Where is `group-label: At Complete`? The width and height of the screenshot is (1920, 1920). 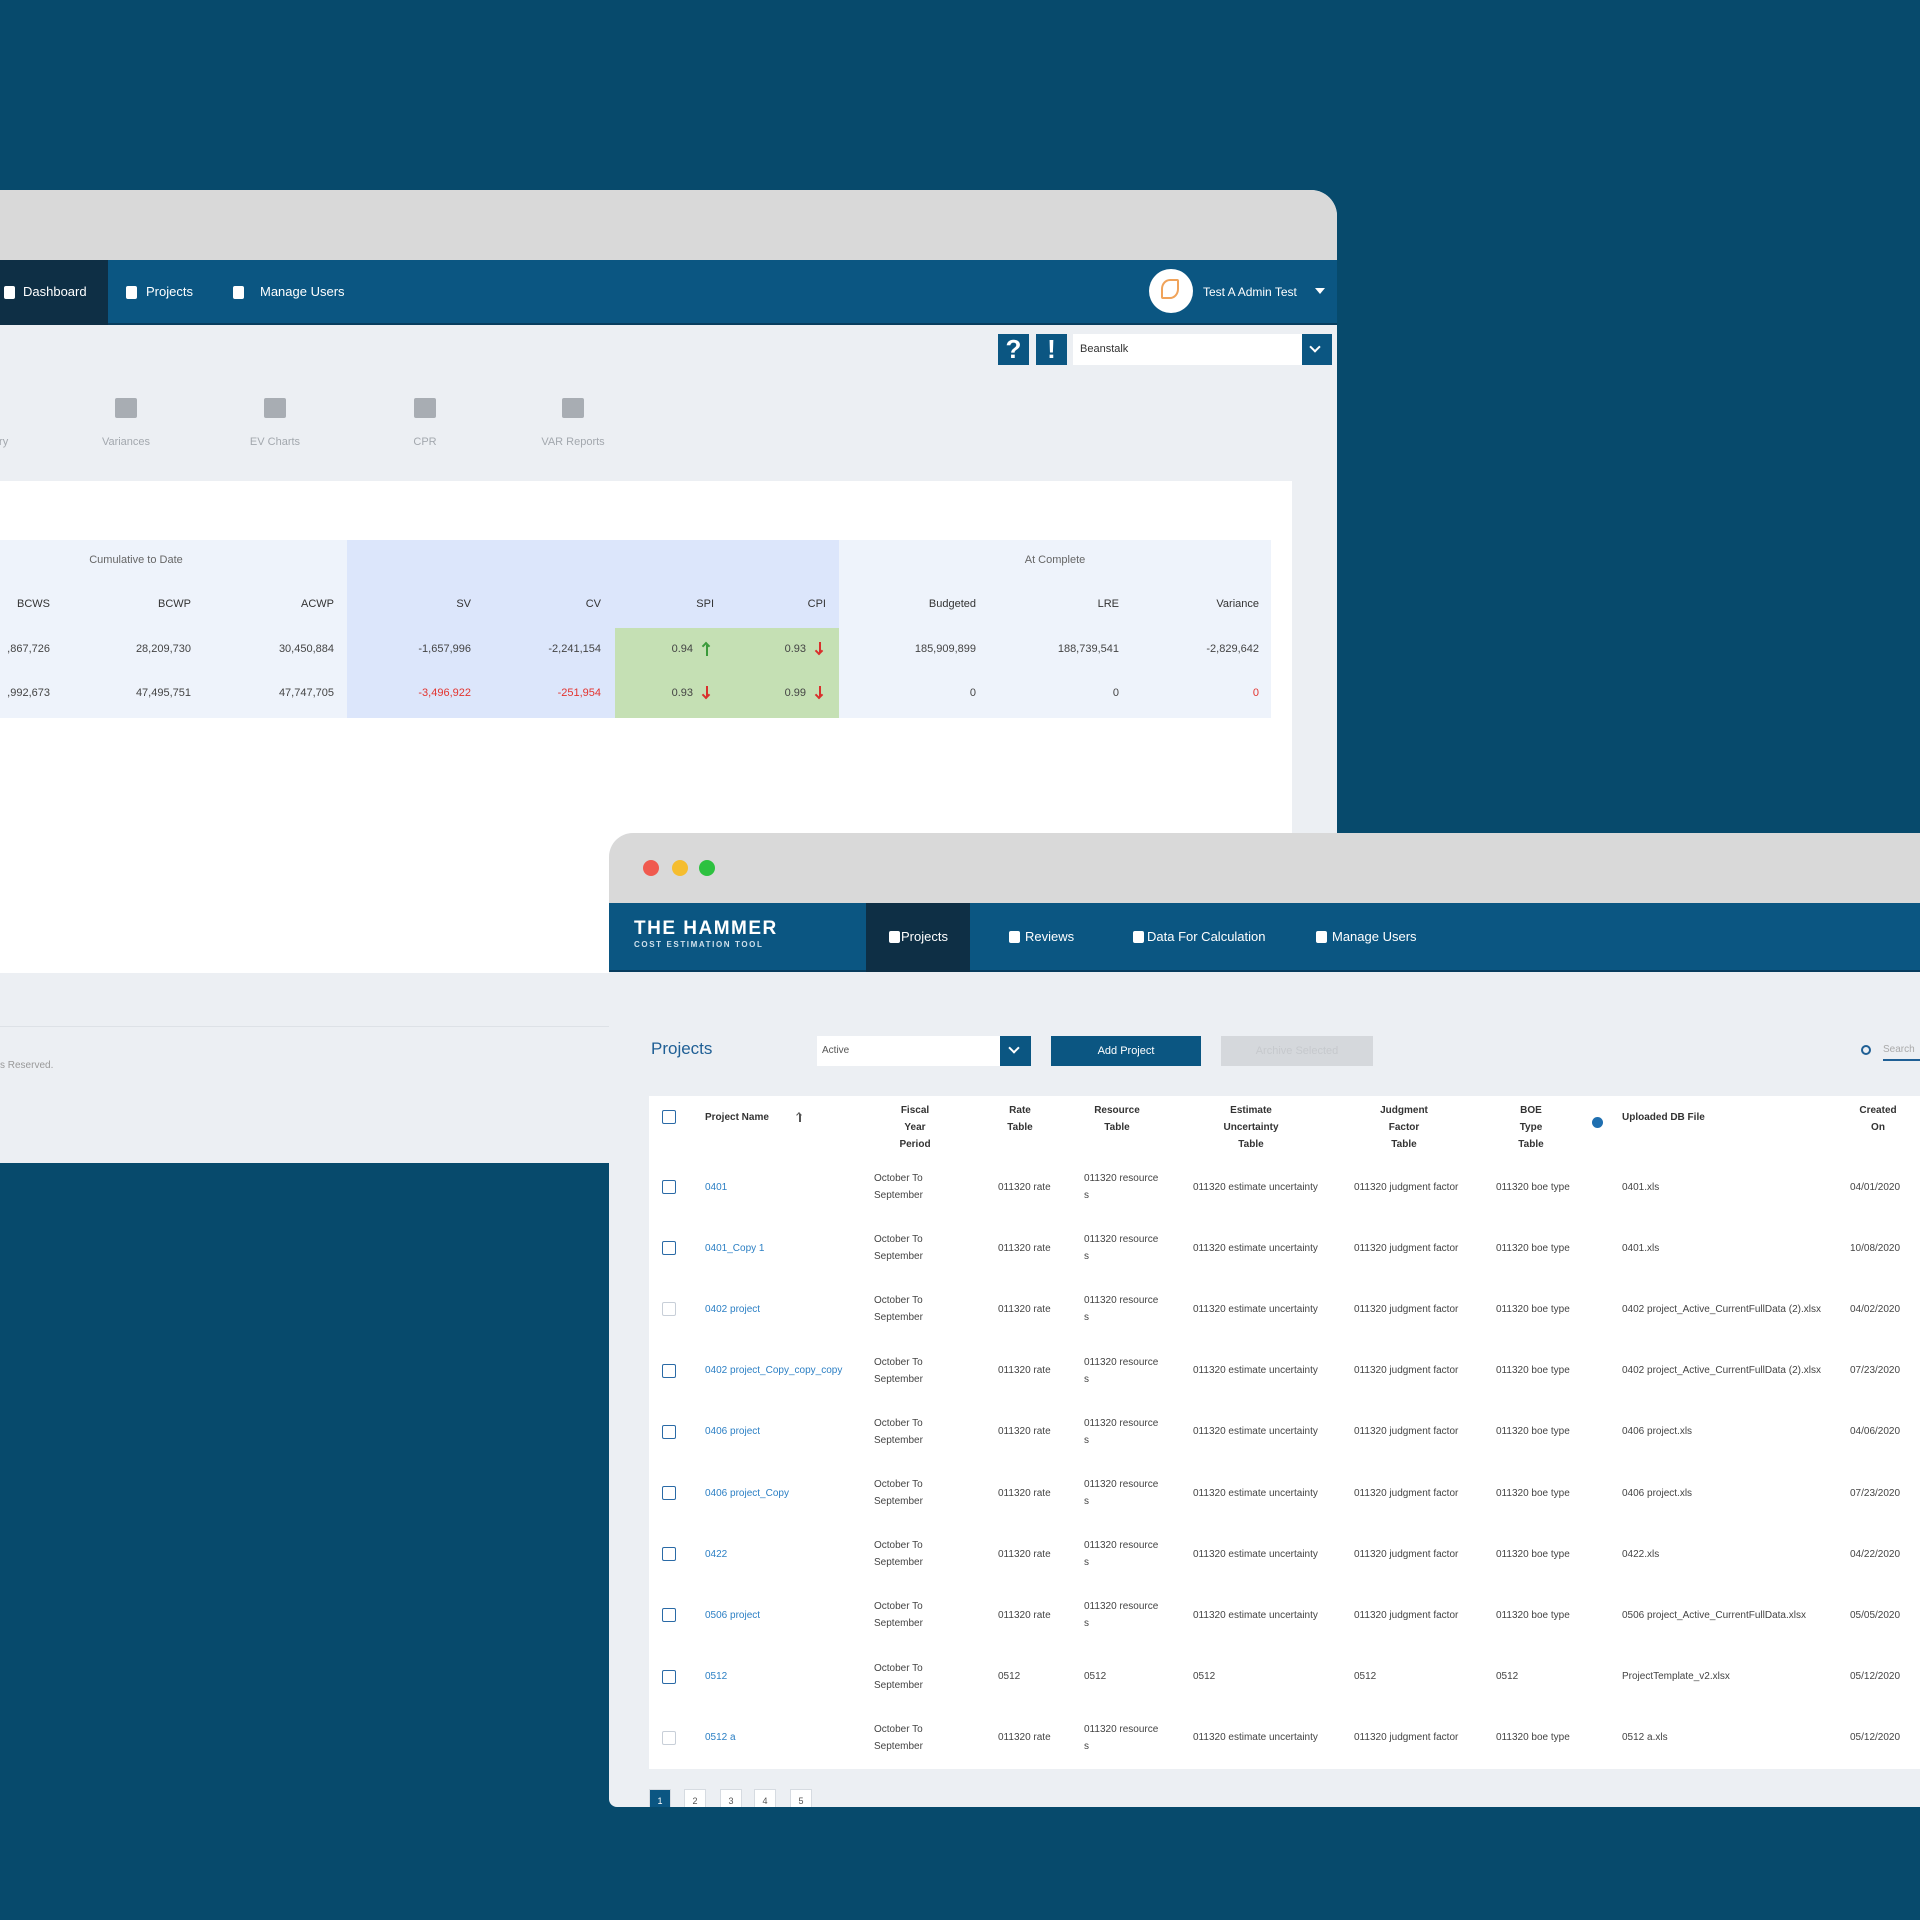 group-label: At Complete is located at coordinates (1055, 560).